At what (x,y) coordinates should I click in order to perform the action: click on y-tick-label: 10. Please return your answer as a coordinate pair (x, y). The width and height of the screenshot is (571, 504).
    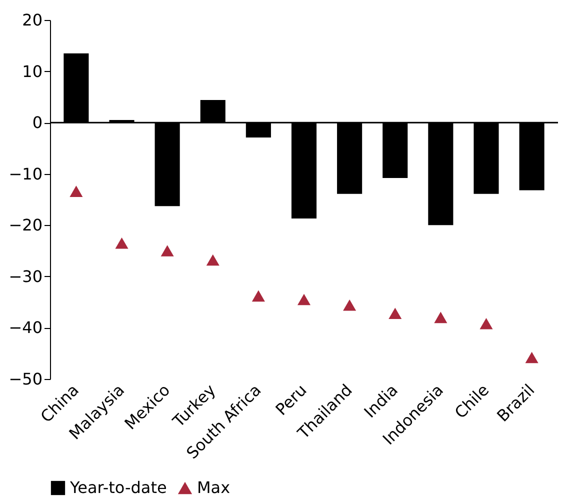
    Looking at the image, I should click on (32, 71).